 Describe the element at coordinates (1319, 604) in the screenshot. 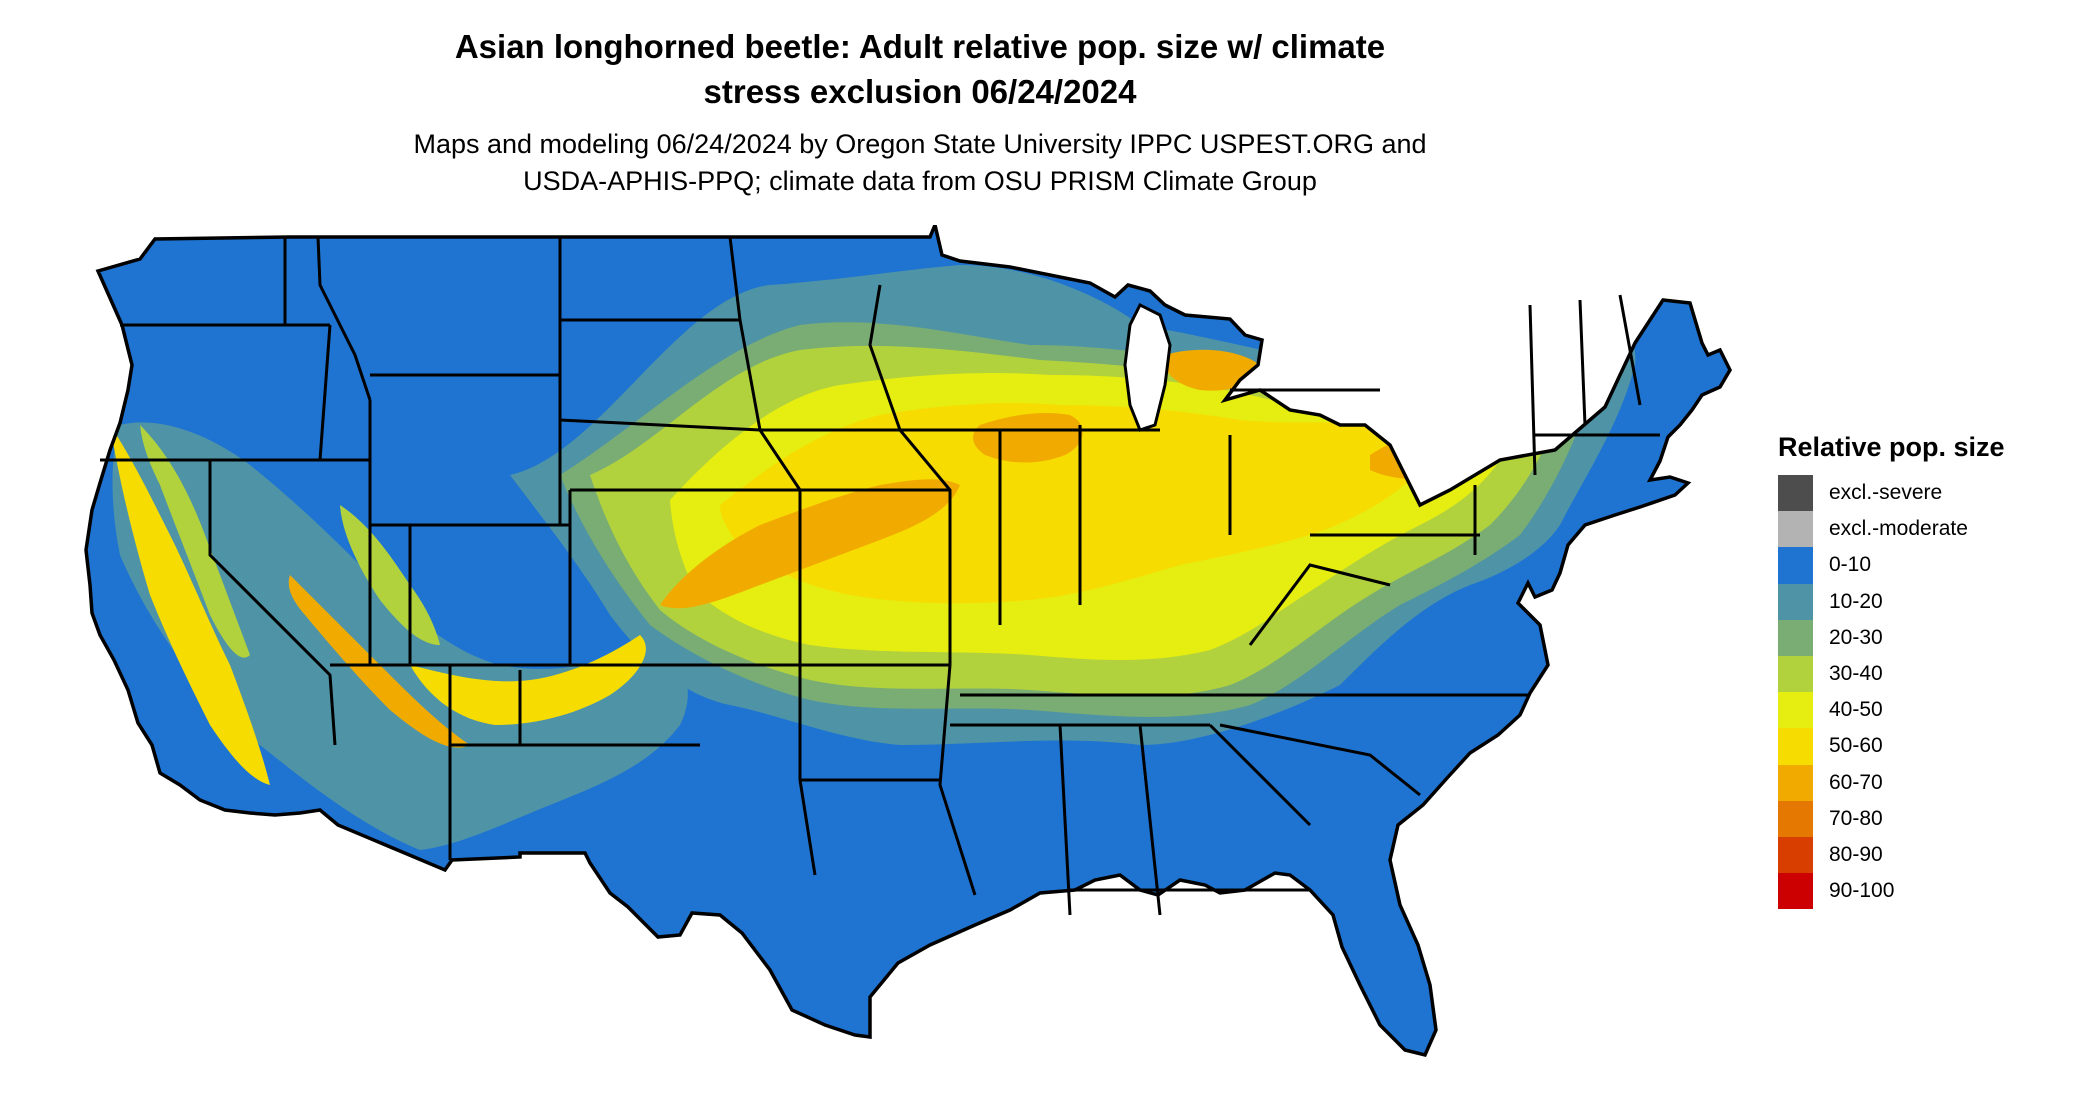

I see `border-wv-va` at that location.